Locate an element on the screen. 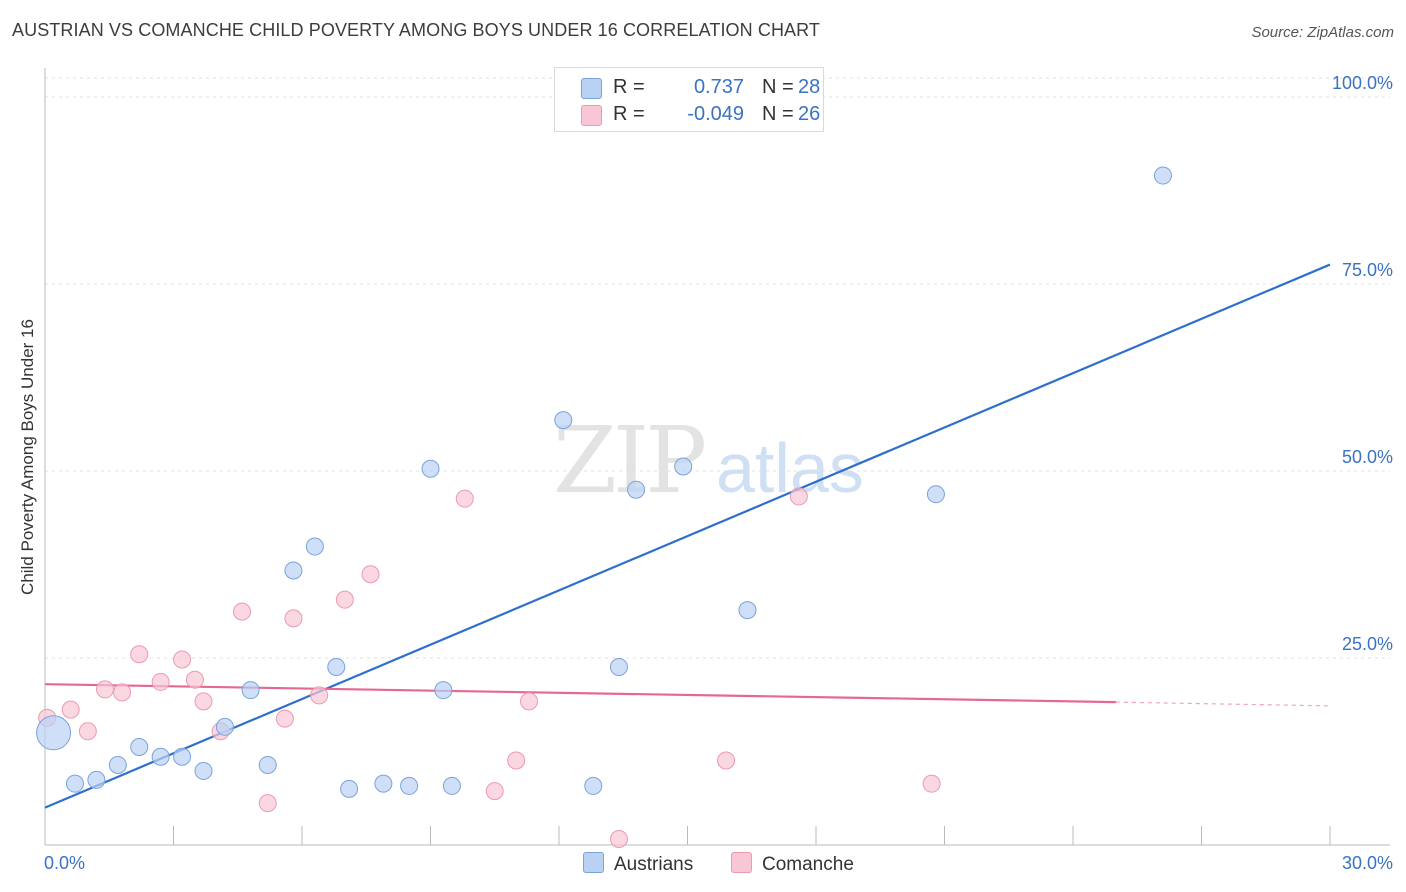 This screenshot has width=1406, height=892. watermark-atlas: atlas is located at coordinates (790, 468).